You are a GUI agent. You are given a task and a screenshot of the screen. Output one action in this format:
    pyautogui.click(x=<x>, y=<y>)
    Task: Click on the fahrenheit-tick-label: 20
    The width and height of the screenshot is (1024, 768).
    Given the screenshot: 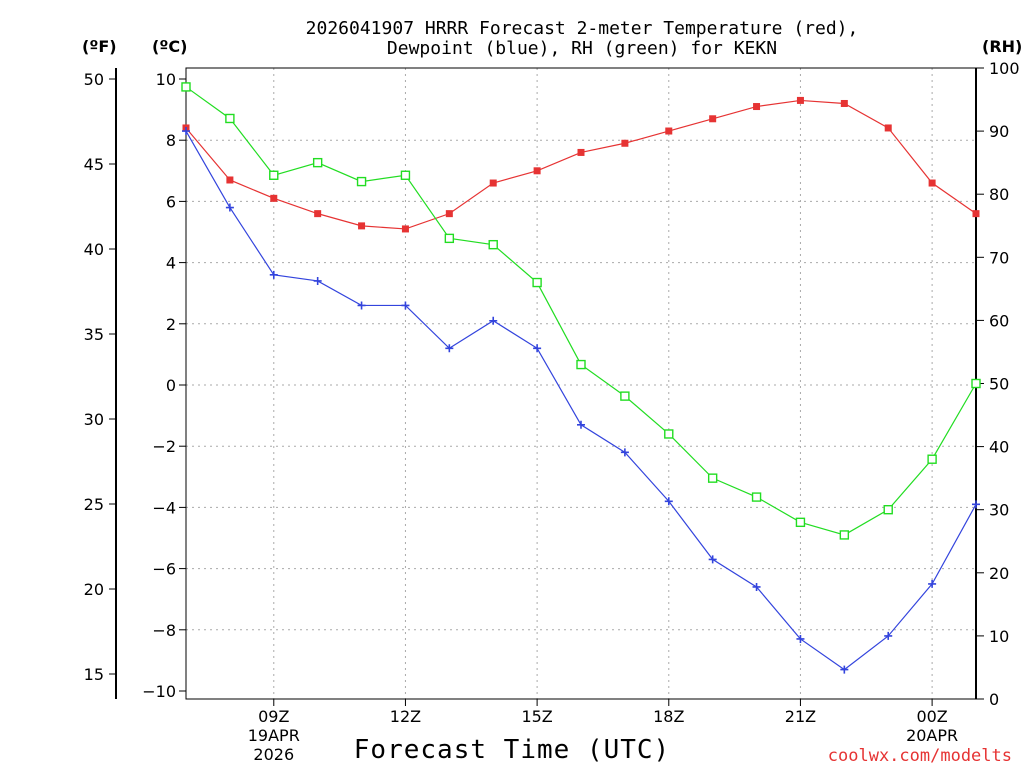 What is the action you would take?
    pyautogui.click(x=94, y=589)
    